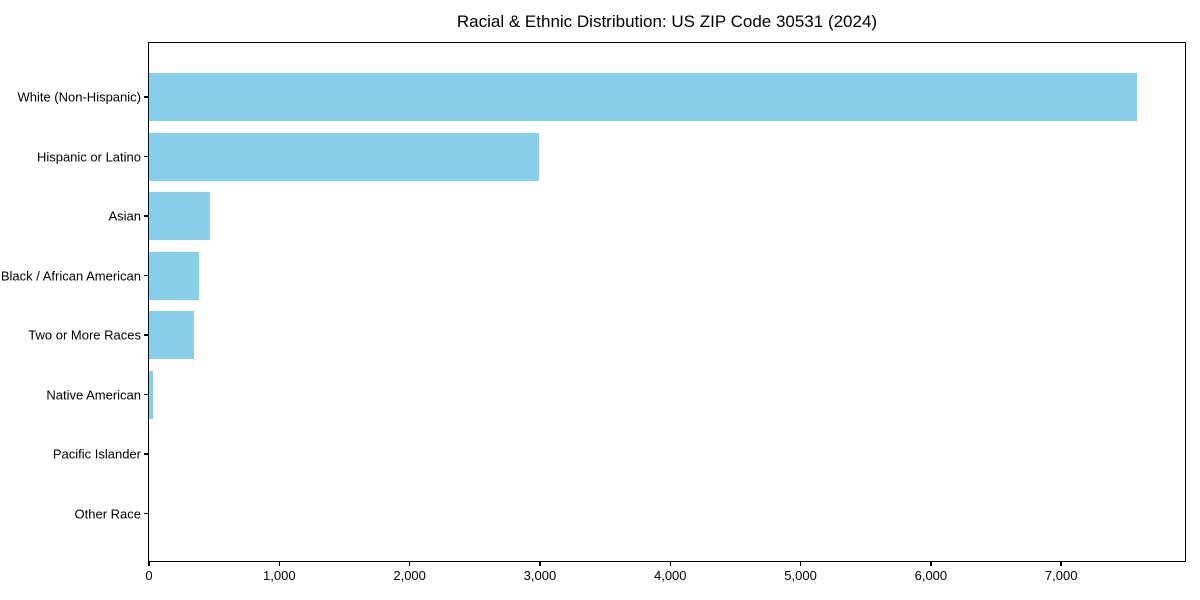  I want to click on y-tick-label: Hispanic or Latino, so click(88, 156).